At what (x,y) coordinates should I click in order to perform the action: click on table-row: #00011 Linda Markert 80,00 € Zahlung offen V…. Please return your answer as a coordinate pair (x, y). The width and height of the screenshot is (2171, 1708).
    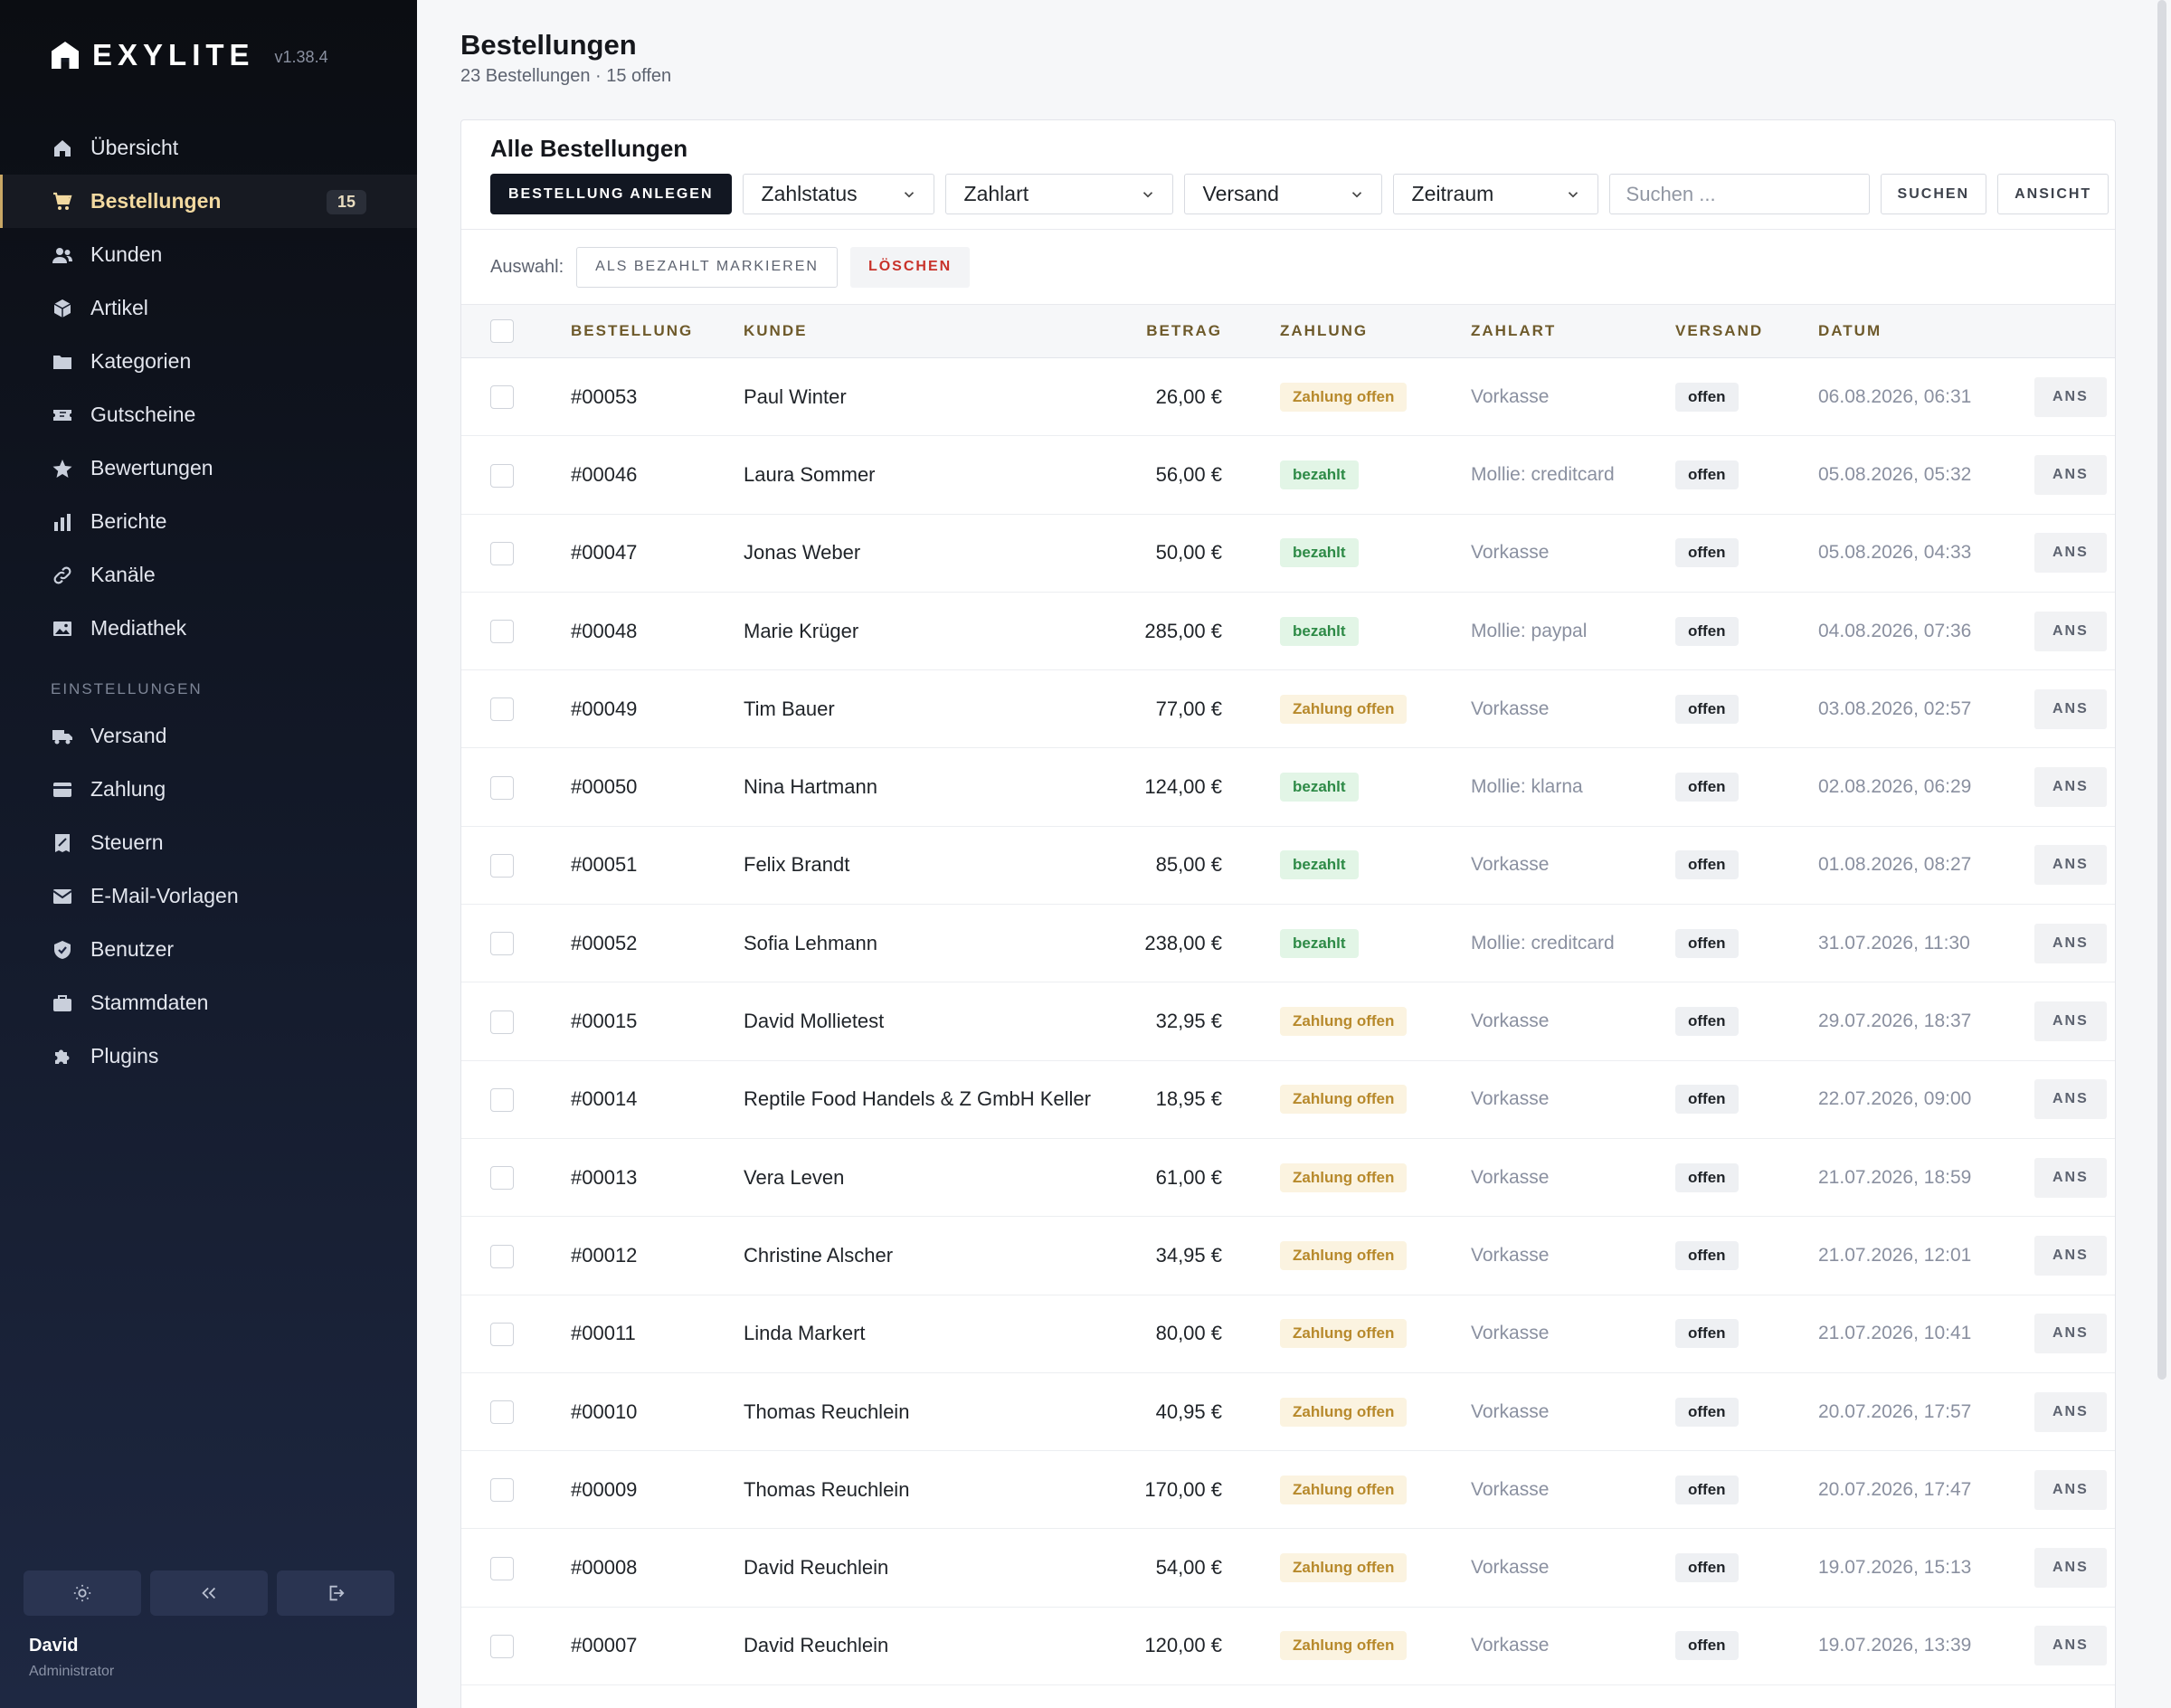
    Looking at the image, I should click on (1288, 1334).